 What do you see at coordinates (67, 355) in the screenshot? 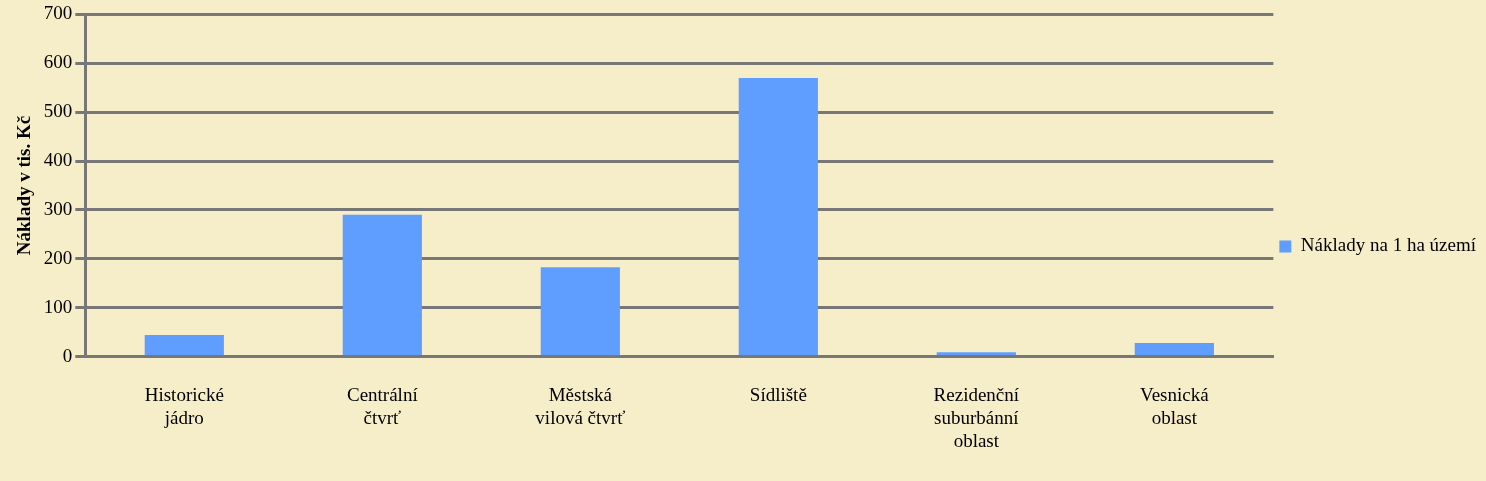
I see `y-tick-label: 0` at bounding box center [67, 355].